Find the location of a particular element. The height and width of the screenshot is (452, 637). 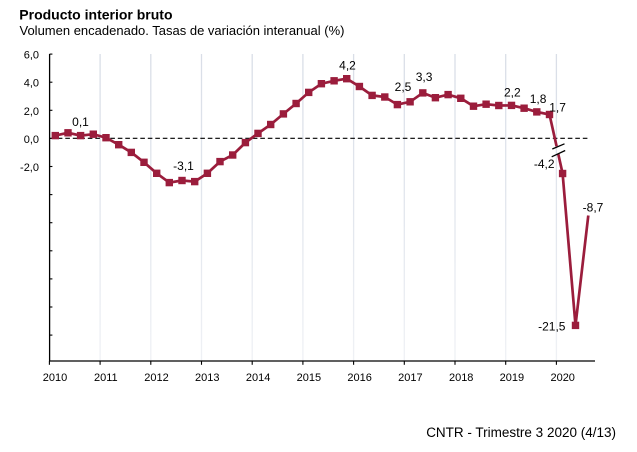

svg-text: 2,5 is located at coordinates (403, 87).